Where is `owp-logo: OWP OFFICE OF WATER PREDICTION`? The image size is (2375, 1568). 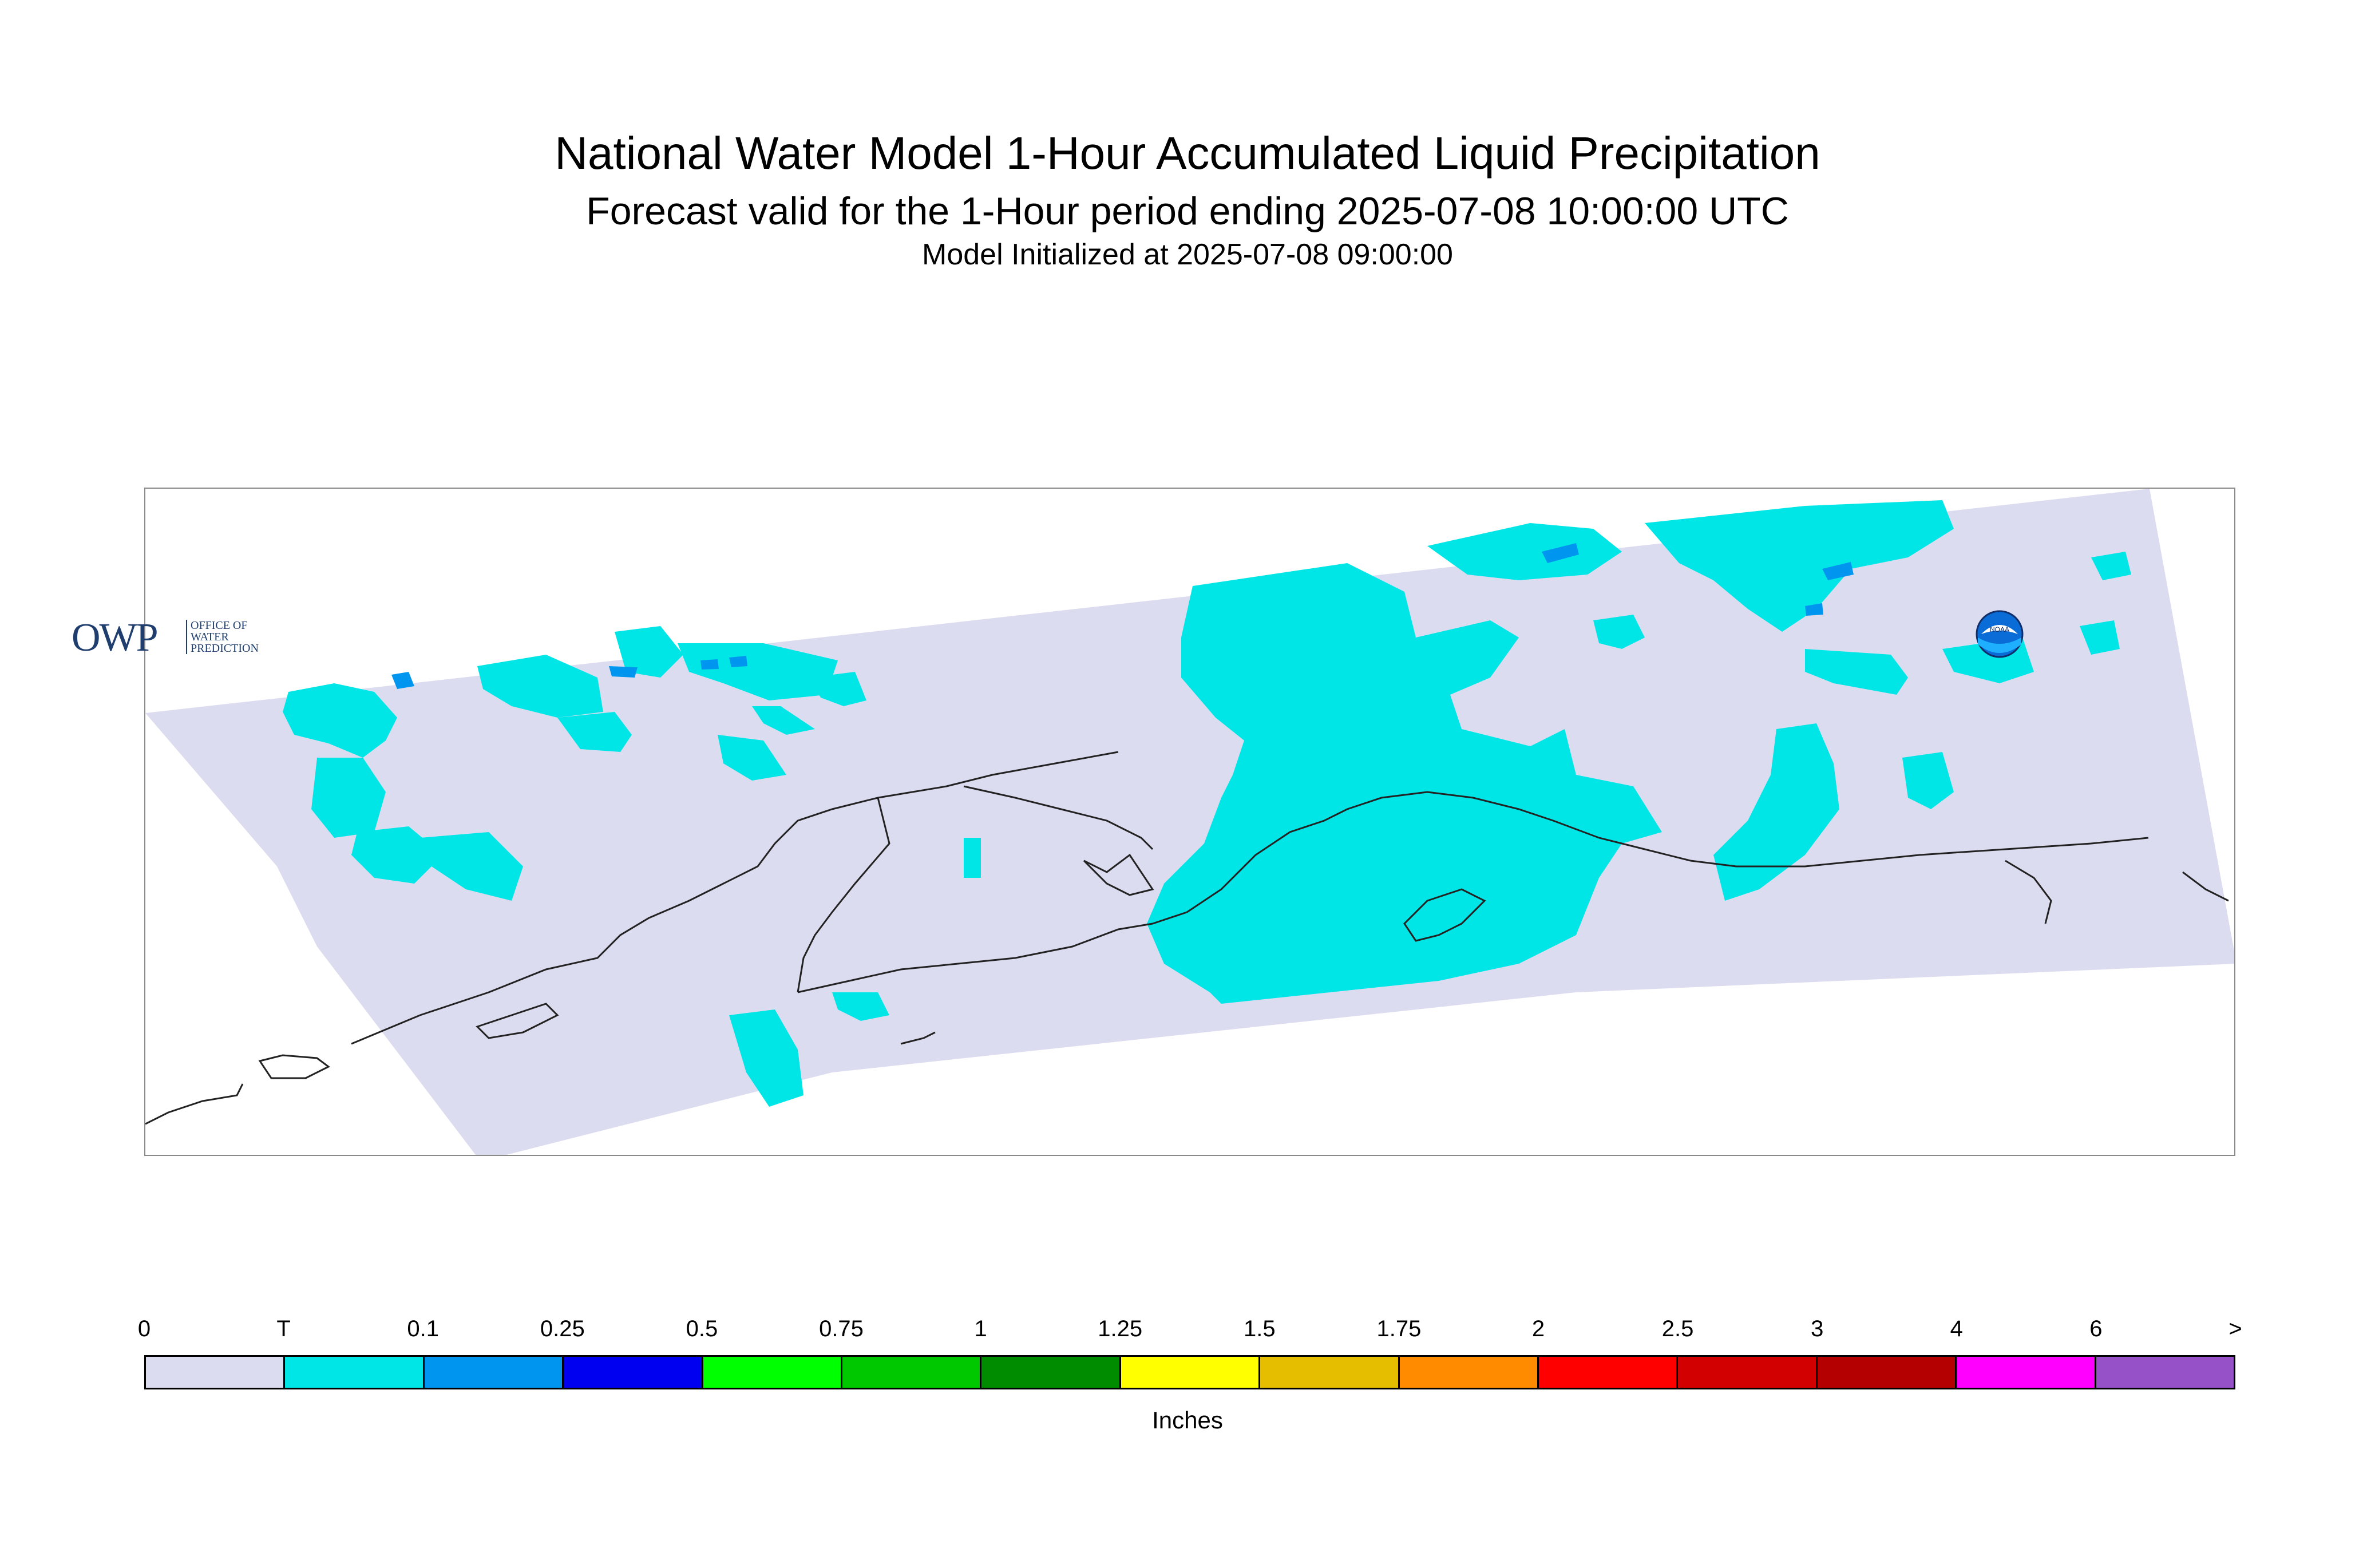 owp-logo: OWP OFFICE OF WATER PREDICTION is located at coordinates (166, 638).